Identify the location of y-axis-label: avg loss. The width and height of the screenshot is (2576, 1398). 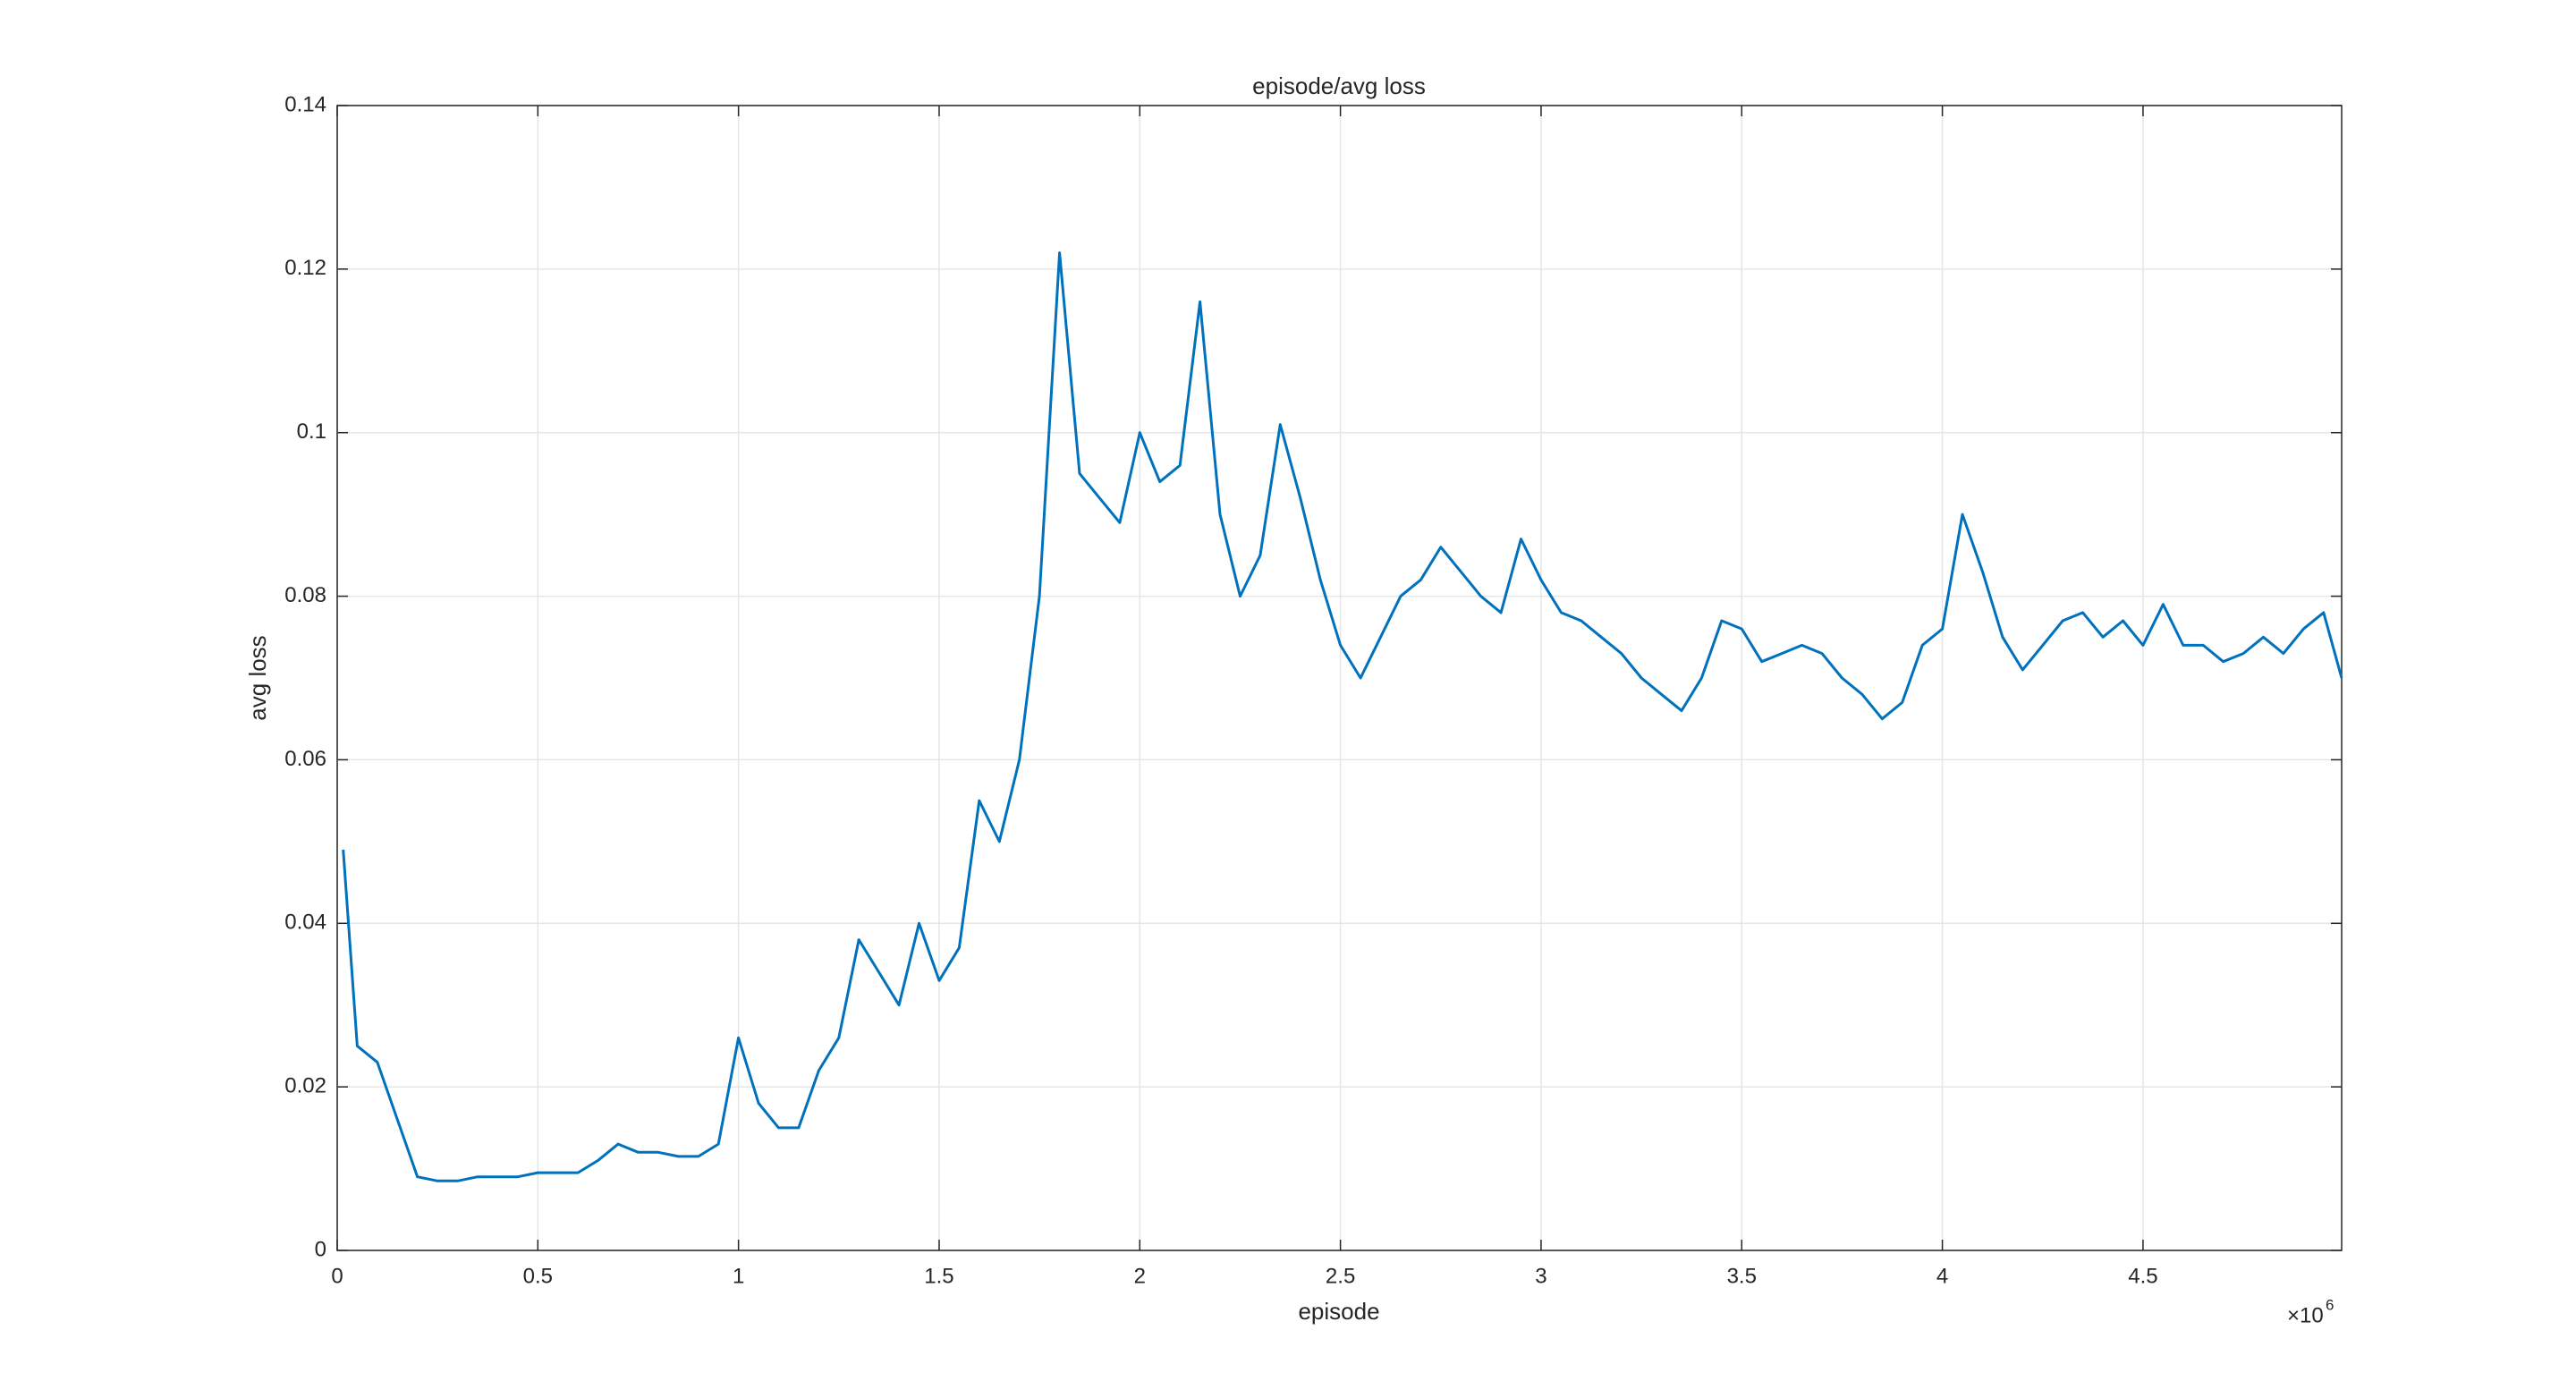
(257, 677).